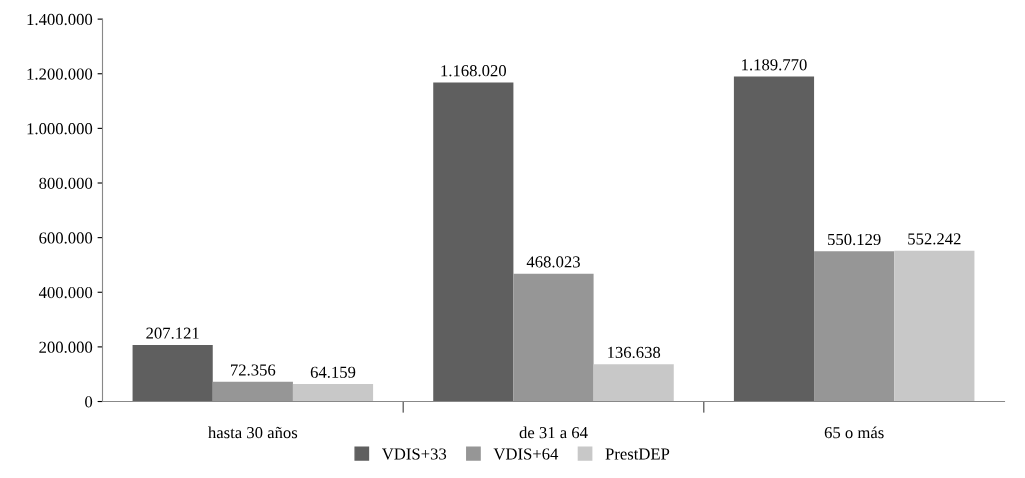  I want to click on data-label: 468.023, so click(553, 262).